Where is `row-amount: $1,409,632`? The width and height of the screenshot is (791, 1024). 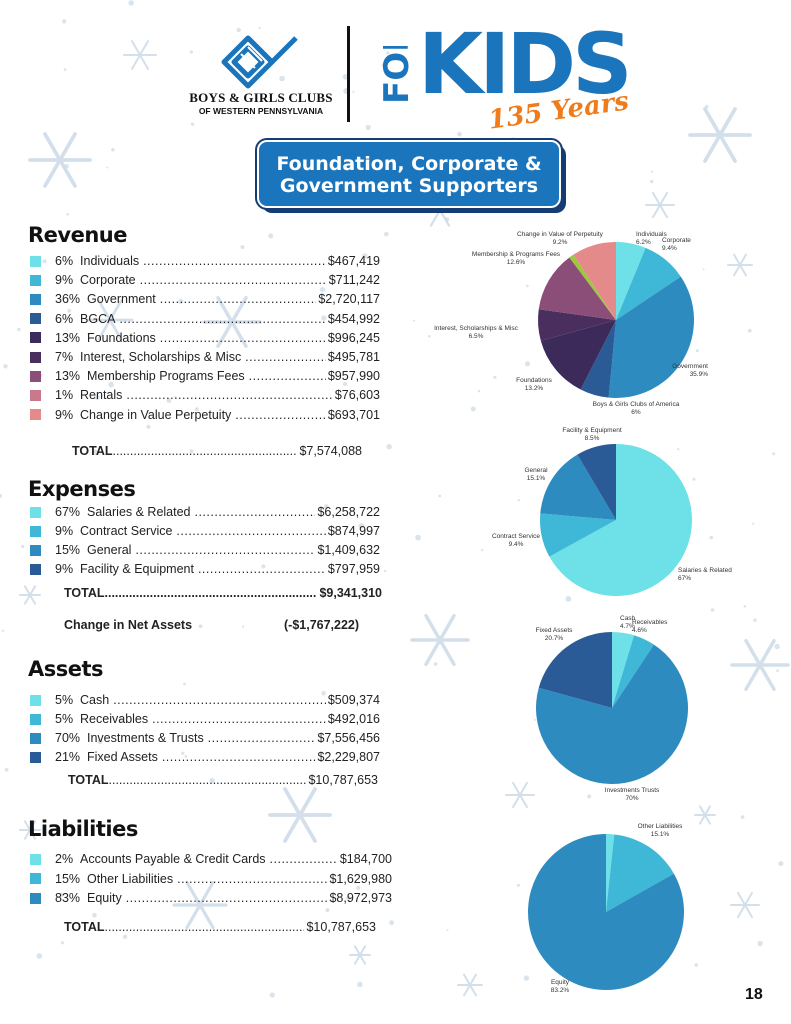
row-amount: $1,409,632 is located at coordinates (348, 550).